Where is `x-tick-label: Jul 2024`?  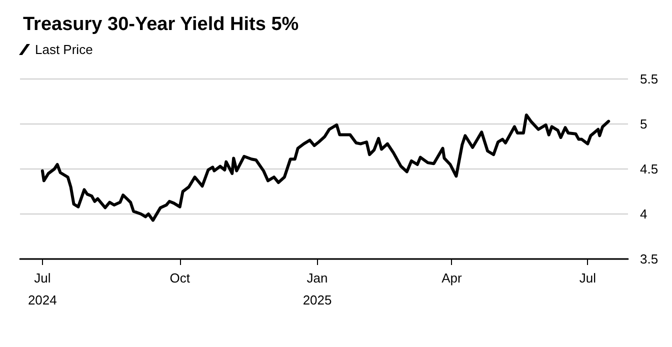
x-tick-label: Jul 2024 is located at coordinates (42, 289).